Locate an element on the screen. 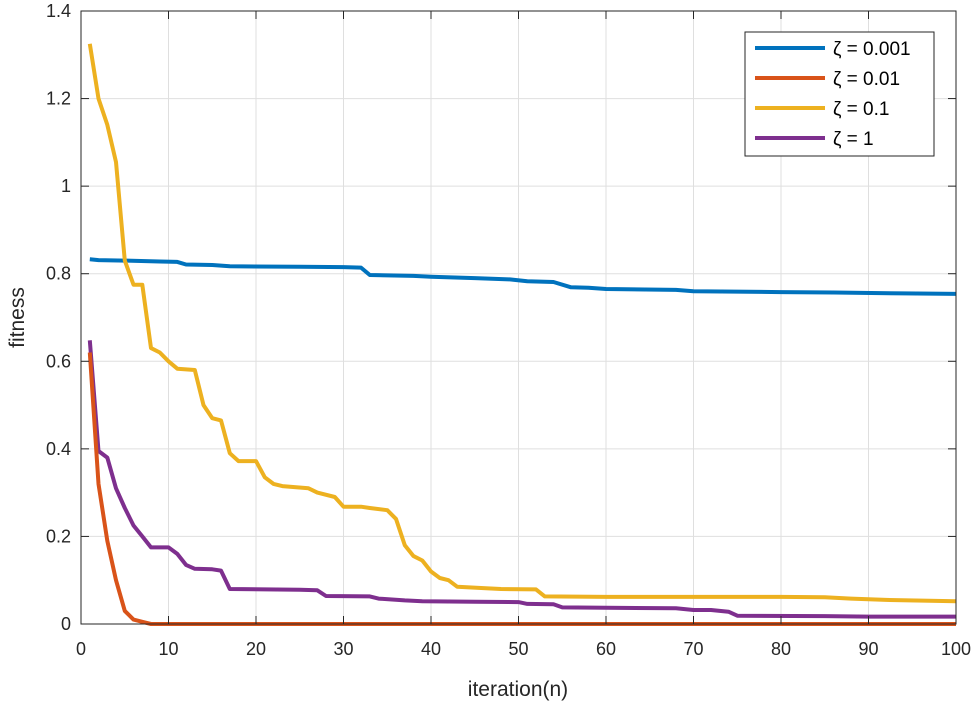  x-tick-label: 20 is located at coordinates (256, 649).